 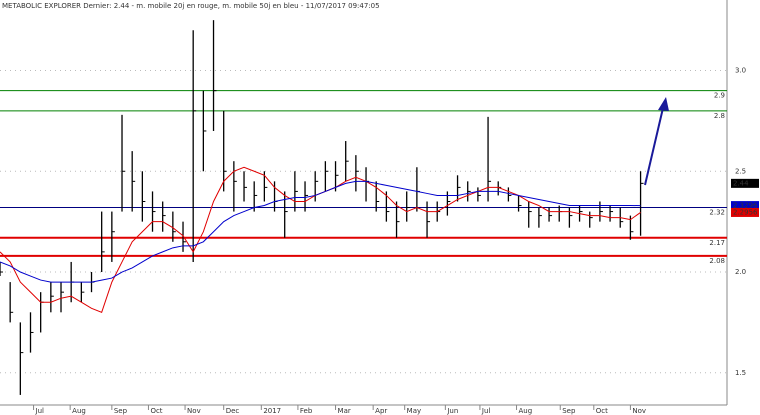 I want to click on x-tick-label: Dec, so click(x=233, y=411).